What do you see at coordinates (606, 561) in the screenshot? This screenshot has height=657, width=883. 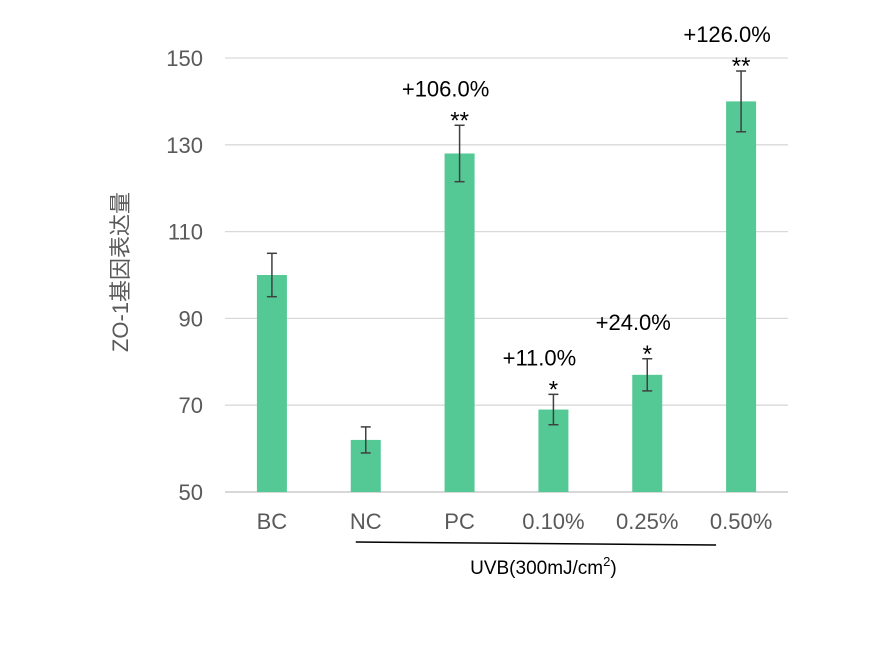 I see `group-label-superscript: 2` at bounding box center [606, 561].